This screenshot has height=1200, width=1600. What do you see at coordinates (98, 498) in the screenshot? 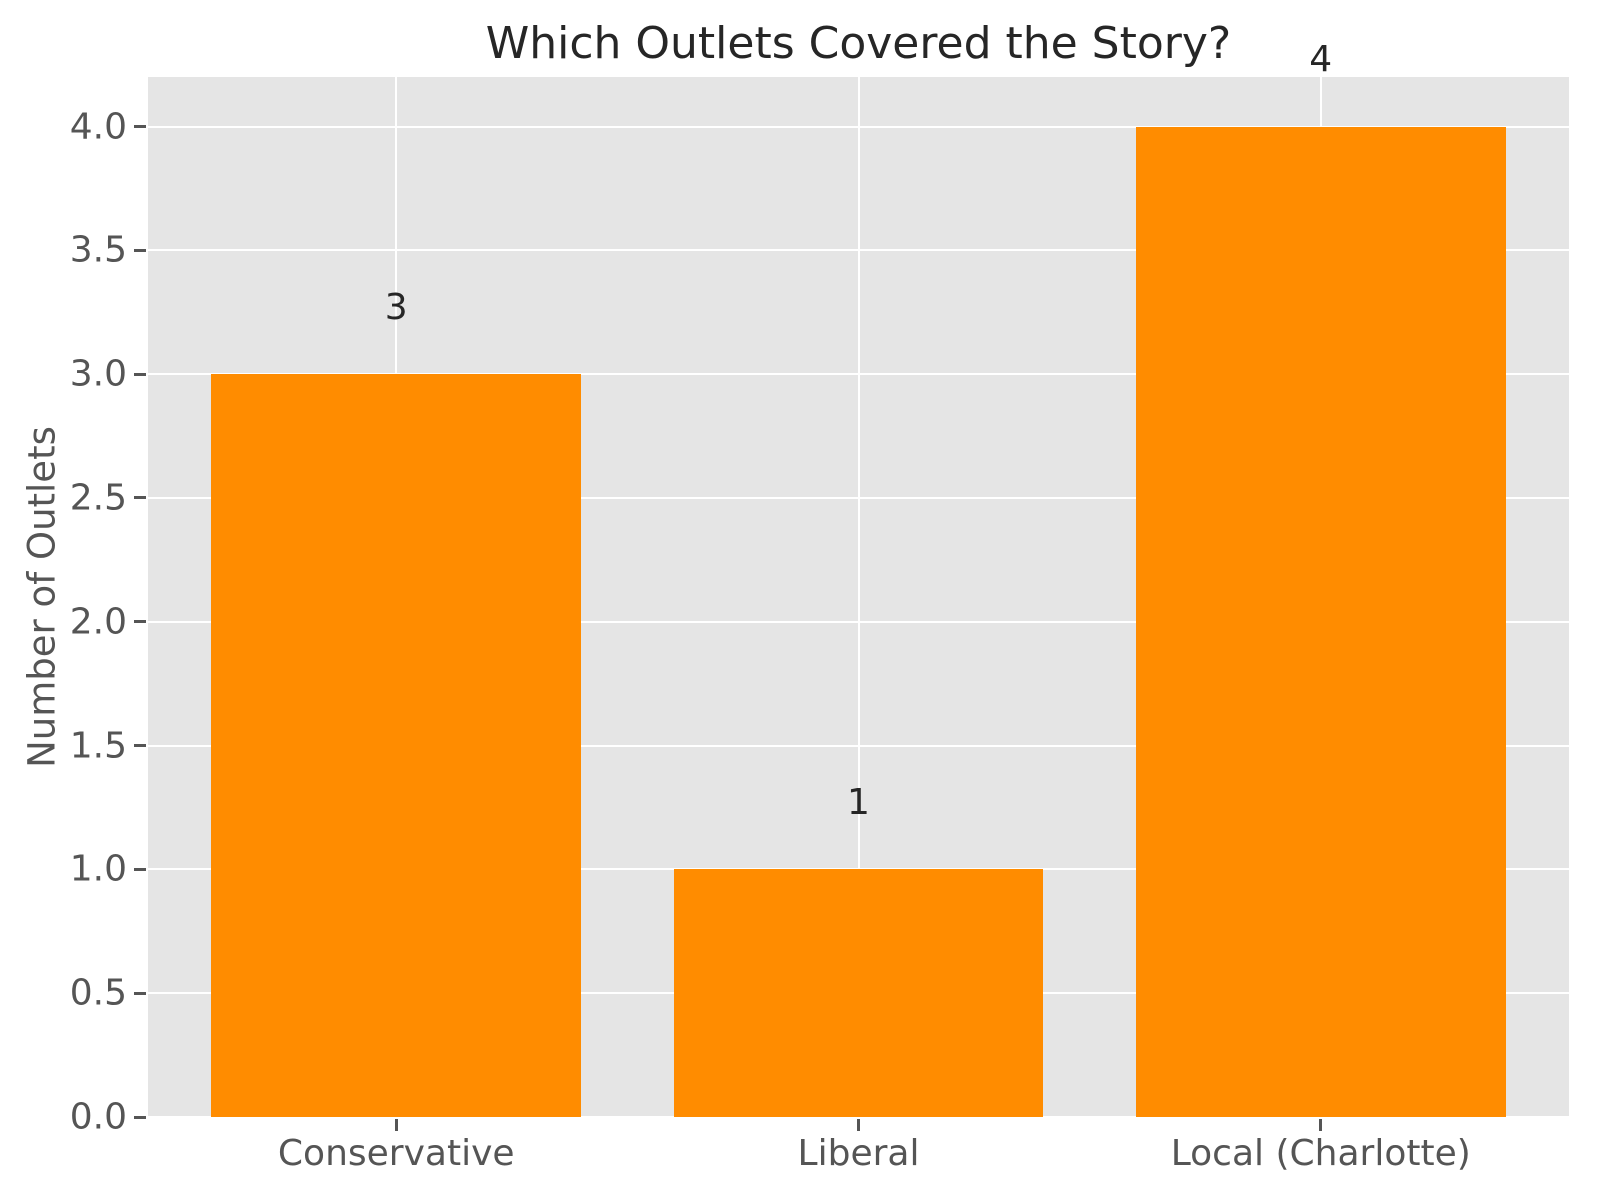
I see `y-tick-label: 2.5` at bounding box center [98, 498].